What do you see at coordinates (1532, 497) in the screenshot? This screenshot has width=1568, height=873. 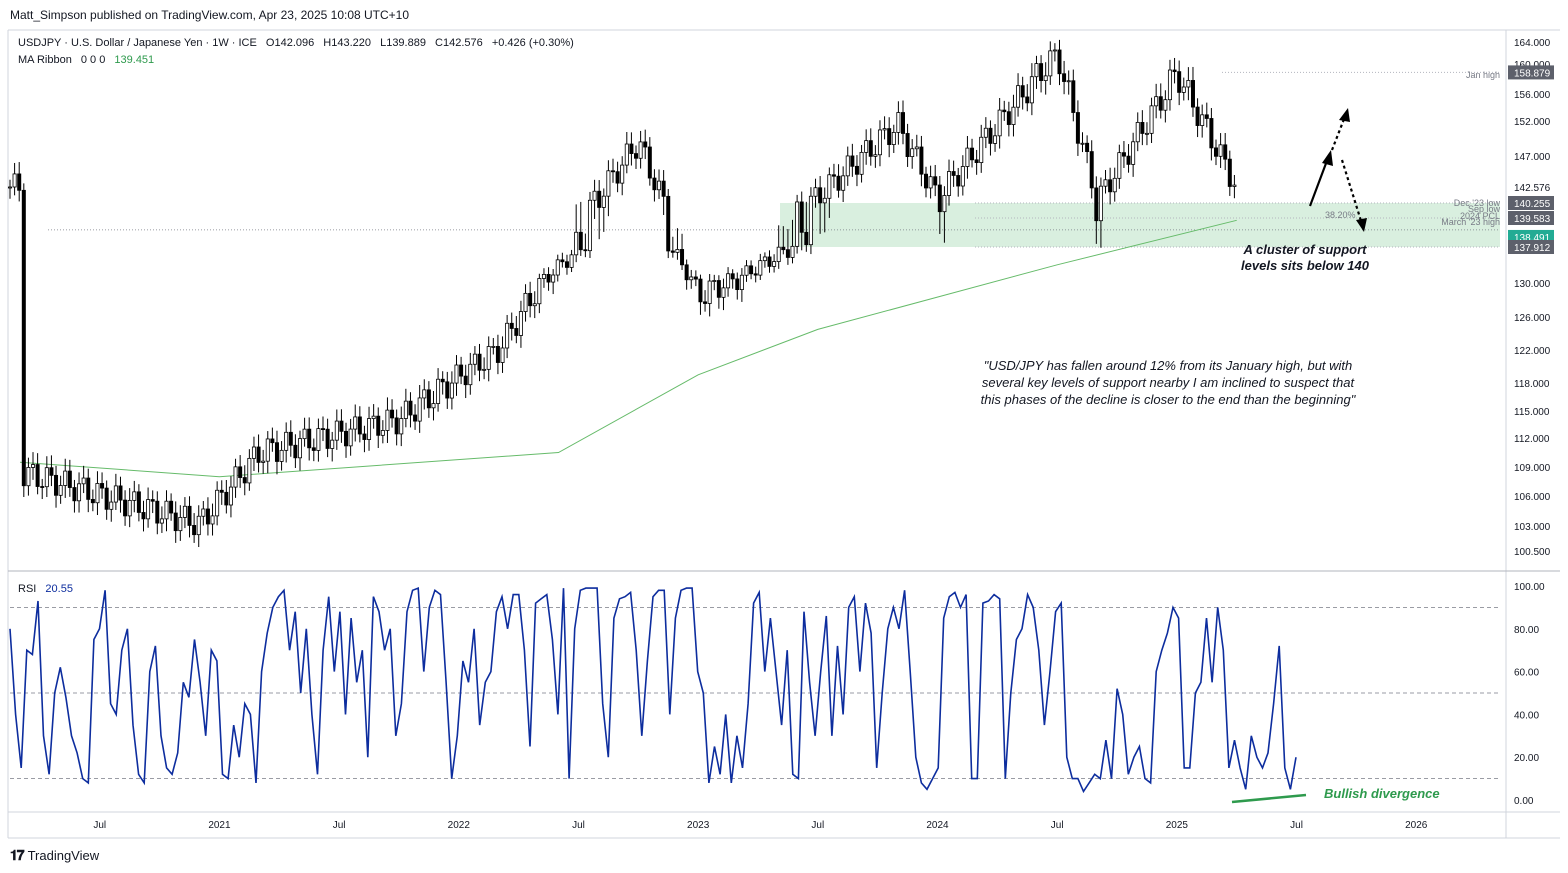 I see `price-tick-label: 106.000` at bounding box center [1532, 497].